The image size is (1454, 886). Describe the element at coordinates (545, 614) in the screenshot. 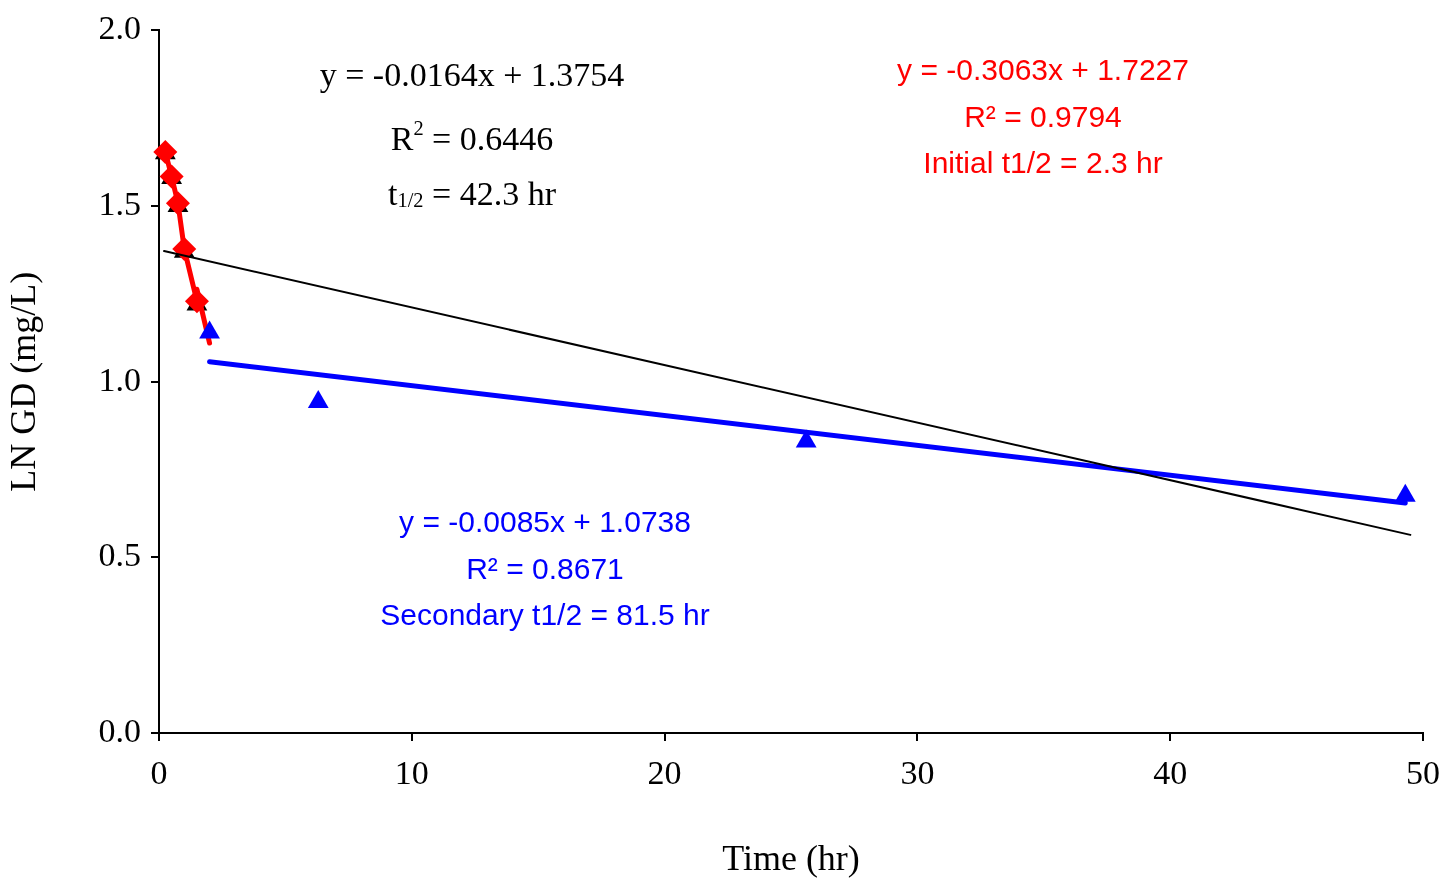

I see `annotation: Secondary t1/2 = 81.5 hr` at that location.